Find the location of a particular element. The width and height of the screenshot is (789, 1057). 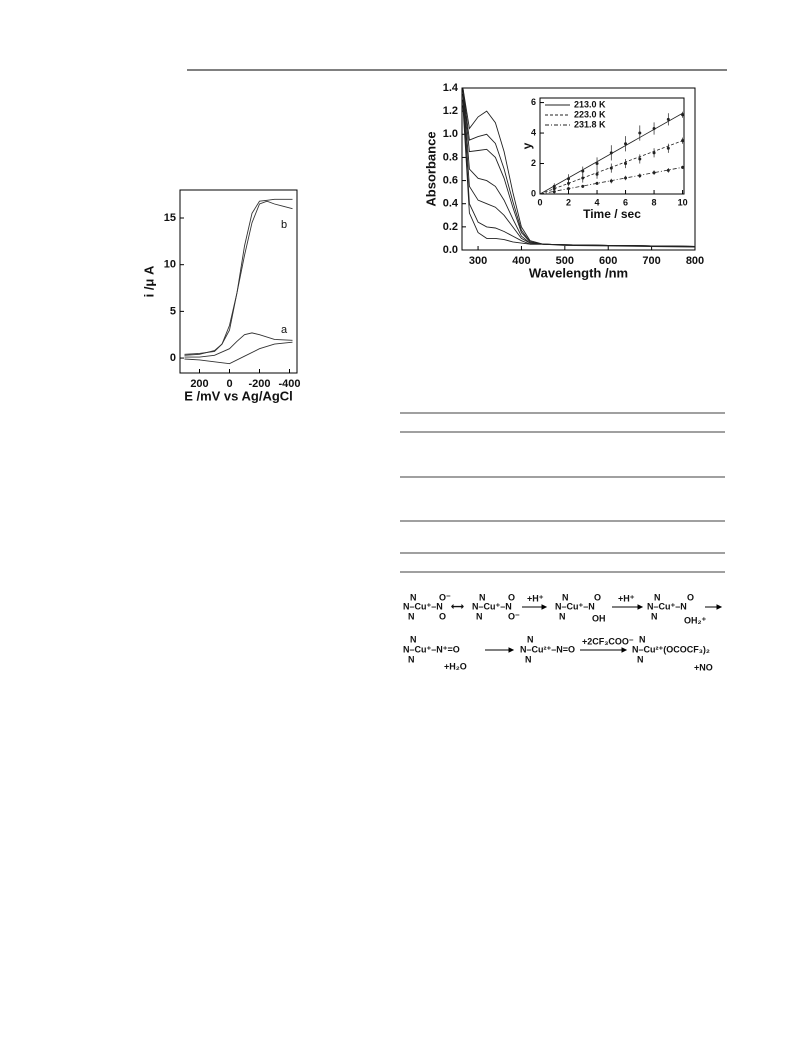

curve-annotation: b is located at coordinates (284, 225).